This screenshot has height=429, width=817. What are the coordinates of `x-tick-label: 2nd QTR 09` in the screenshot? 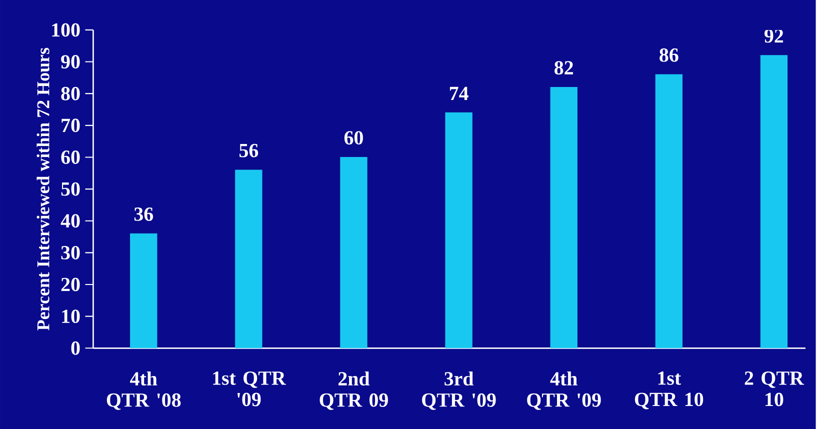 It's located at (354, 390).